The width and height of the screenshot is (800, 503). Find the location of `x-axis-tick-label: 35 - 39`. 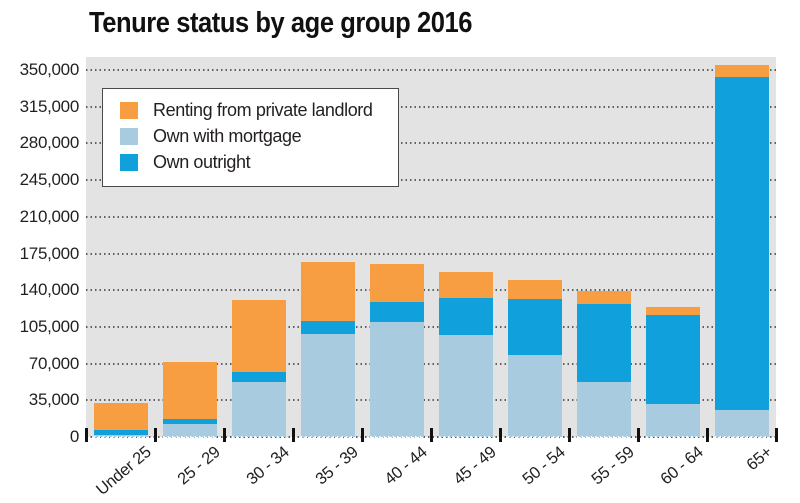

x-axis-tick-label: 35 - 39 is located at coordinates (336, 466).